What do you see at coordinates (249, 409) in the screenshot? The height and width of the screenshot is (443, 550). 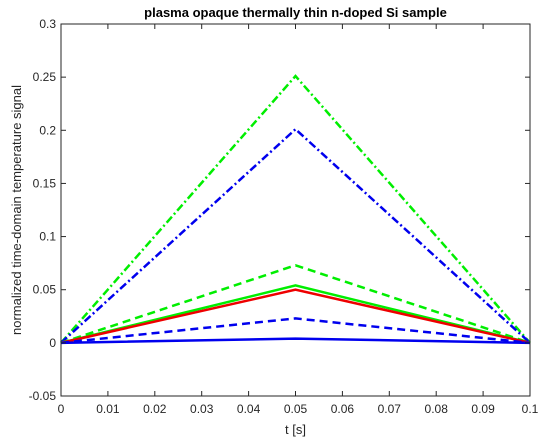 I see `x-tick-label: 0.04` at bounding box center [249, 409].